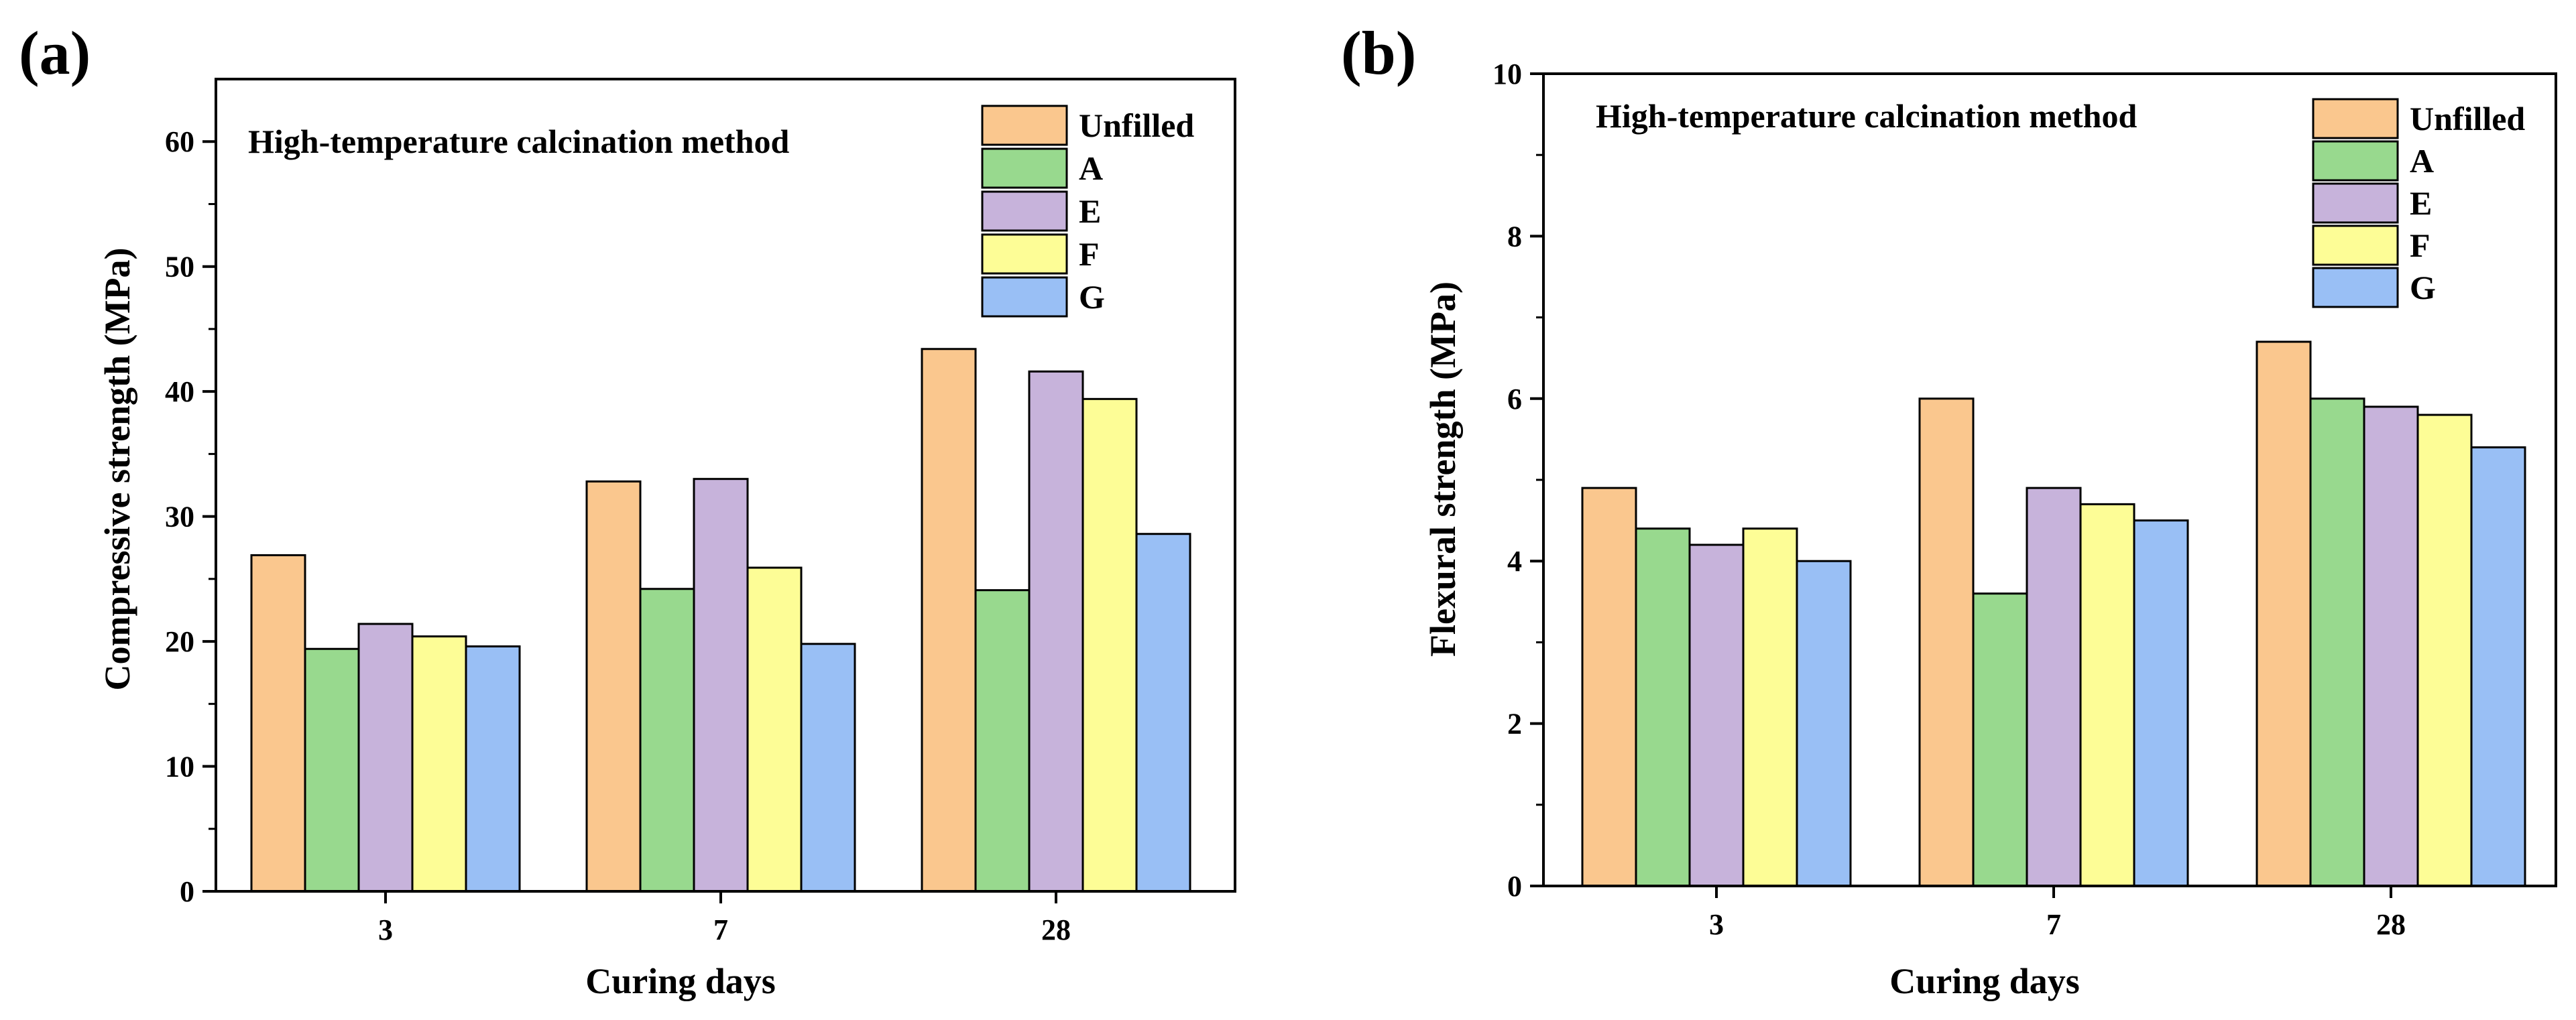  What do you see at coordinates (1056, 929) in the screenshot?
I see `x-tick-label-a-28: 28` at bounding box center [1056, 929].